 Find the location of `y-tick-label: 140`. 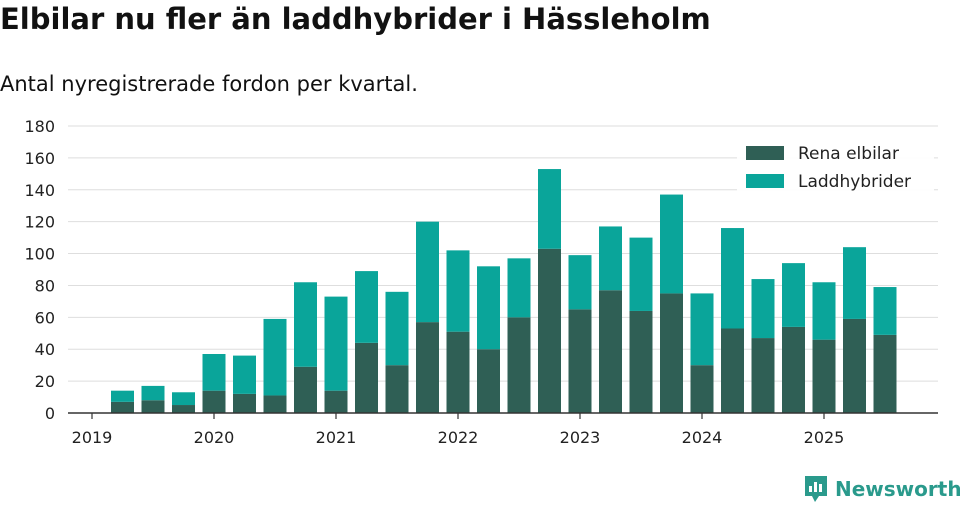

y-tick-label: 140 is located at coordinates (39, 190).